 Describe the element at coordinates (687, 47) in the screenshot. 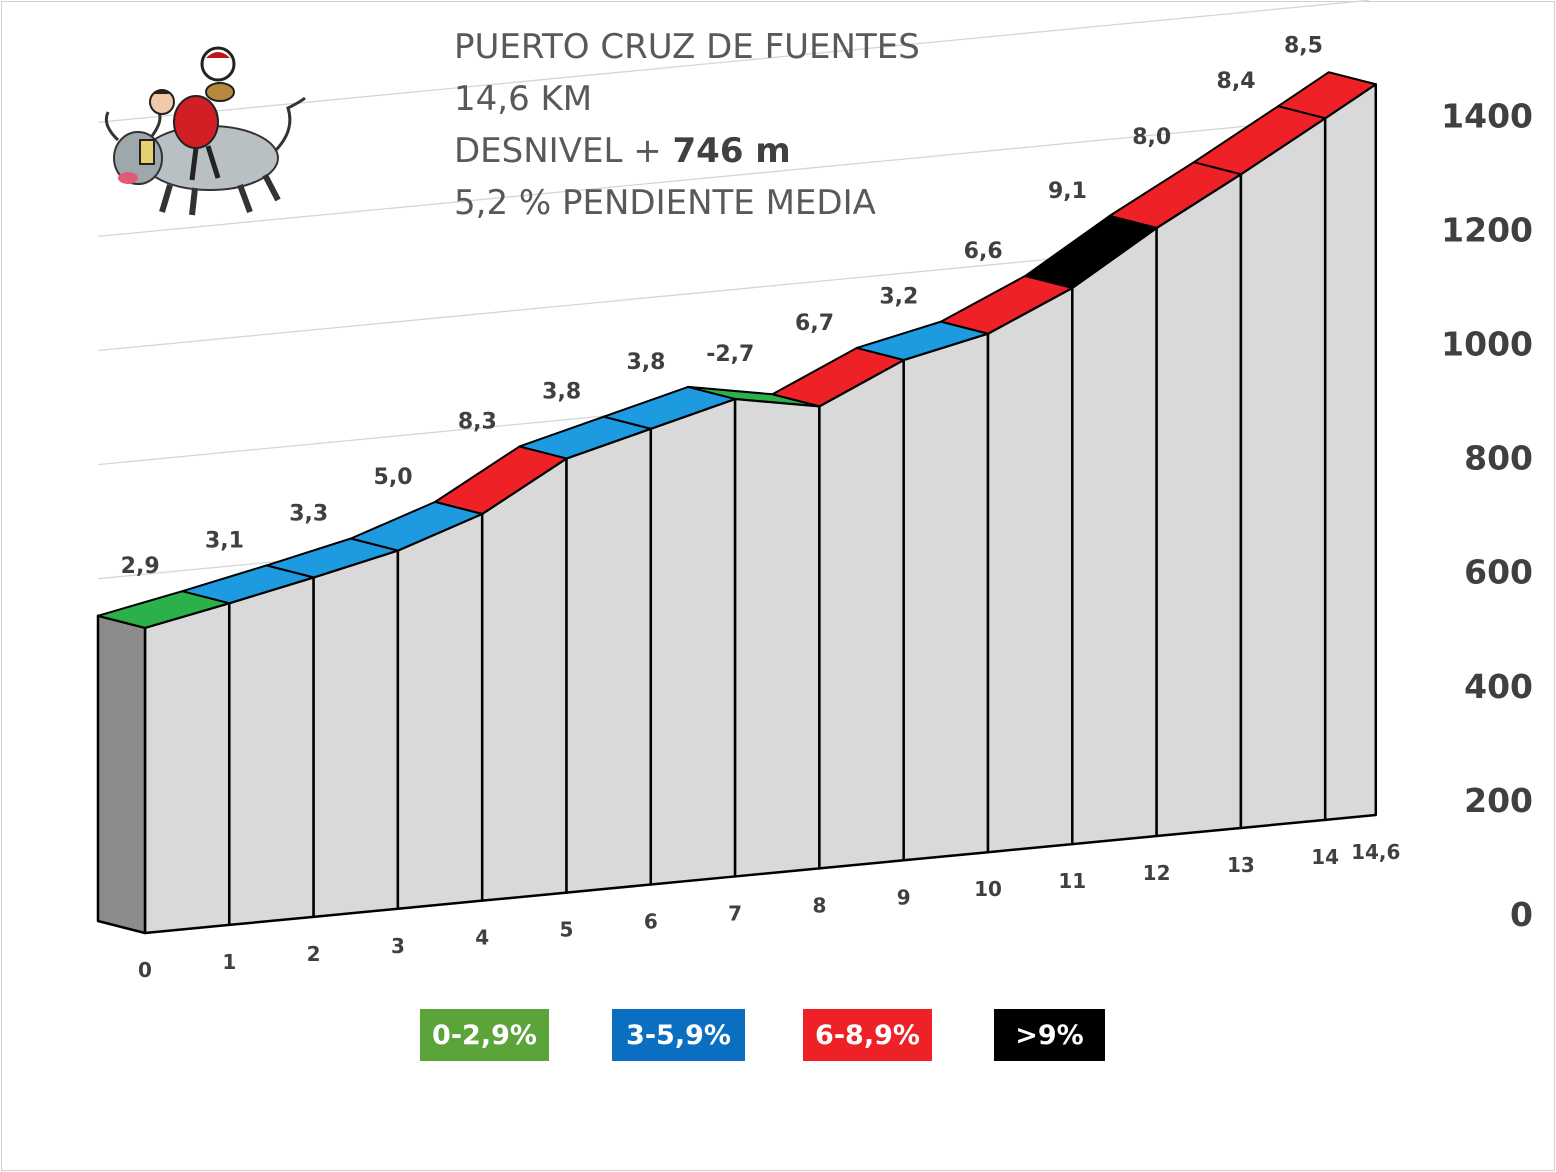

I see `title-climb-name: PUERTO CRUZ DE FUENTES` at that location.